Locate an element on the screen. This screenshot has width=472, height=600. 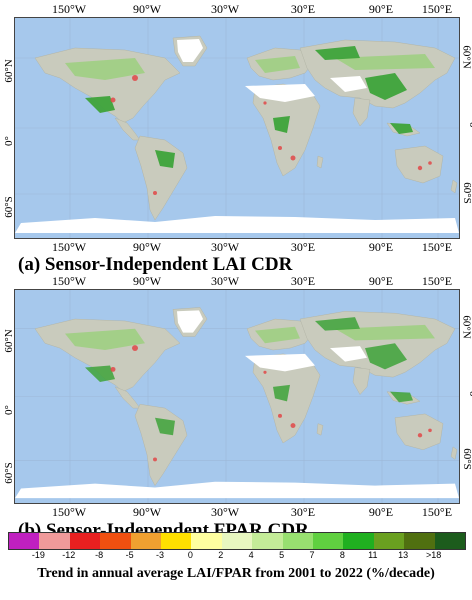
lon-labels-bottom-b: 150°W 90°W 30°W 30°E 90°E 150°E is located at coordinates (236, 512).